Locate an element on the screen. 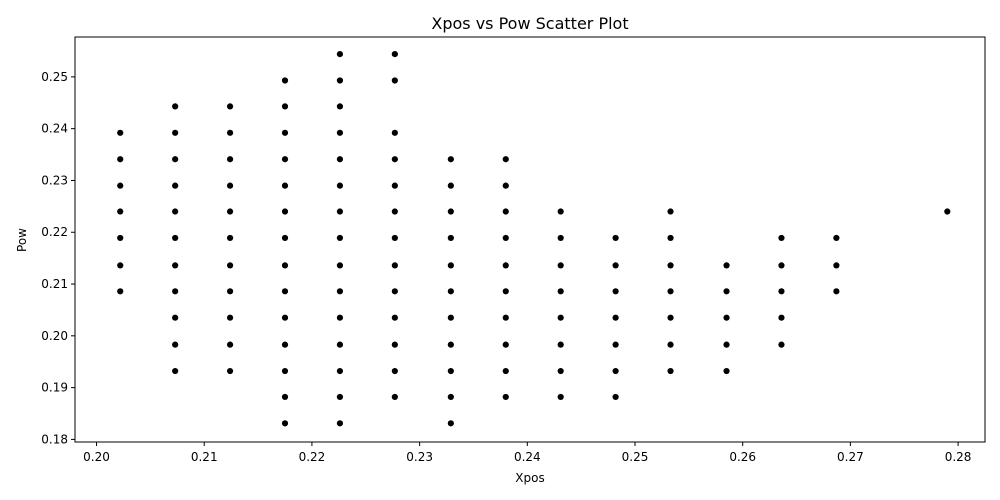 The image size is (1000, 500). x-axis: 0.20 0.21 0.22 0.23 0.24 0.25 0.26 0.27 0.28 is located at coordinates (527, 453).